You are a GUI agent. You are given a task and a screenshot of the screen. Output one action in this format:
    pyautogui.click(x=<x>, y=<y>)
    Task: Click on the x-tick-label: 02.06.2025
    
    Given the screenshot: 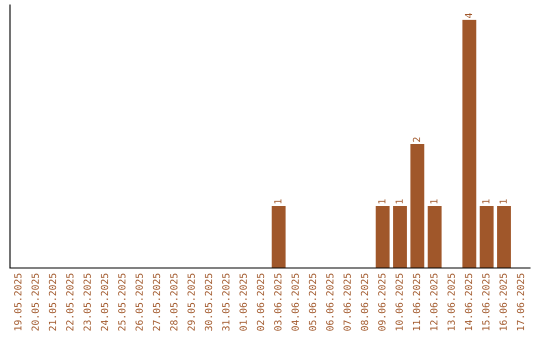 What is the action you would take?
    pyautogui.click(x=260, y=302)
    